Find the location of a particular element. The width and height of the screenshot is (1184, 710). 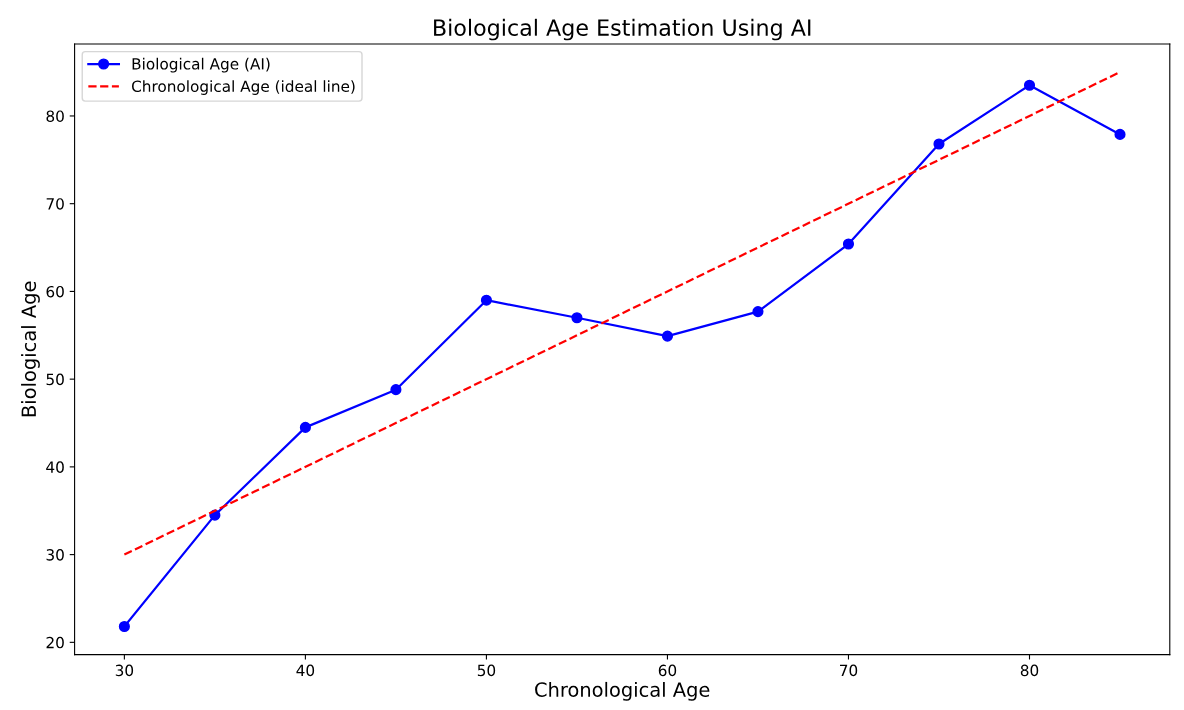

y-tick-label: 20 is located at coordinates (55, 642).